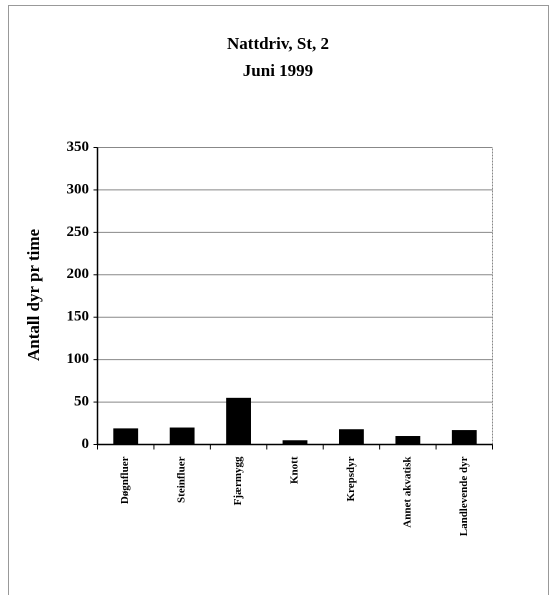 The image size is (557, 595). What do you see at coordinates (78, 359) in the screenshot?
I see `y-tick-label: 100` at bounding box center [78, 359].